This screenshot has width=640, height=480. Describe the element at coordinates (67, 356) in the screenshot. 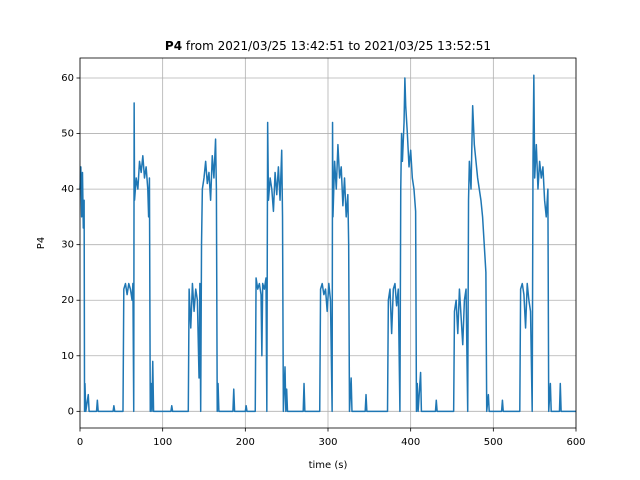

I see `y-tick-label: 10` at that location.